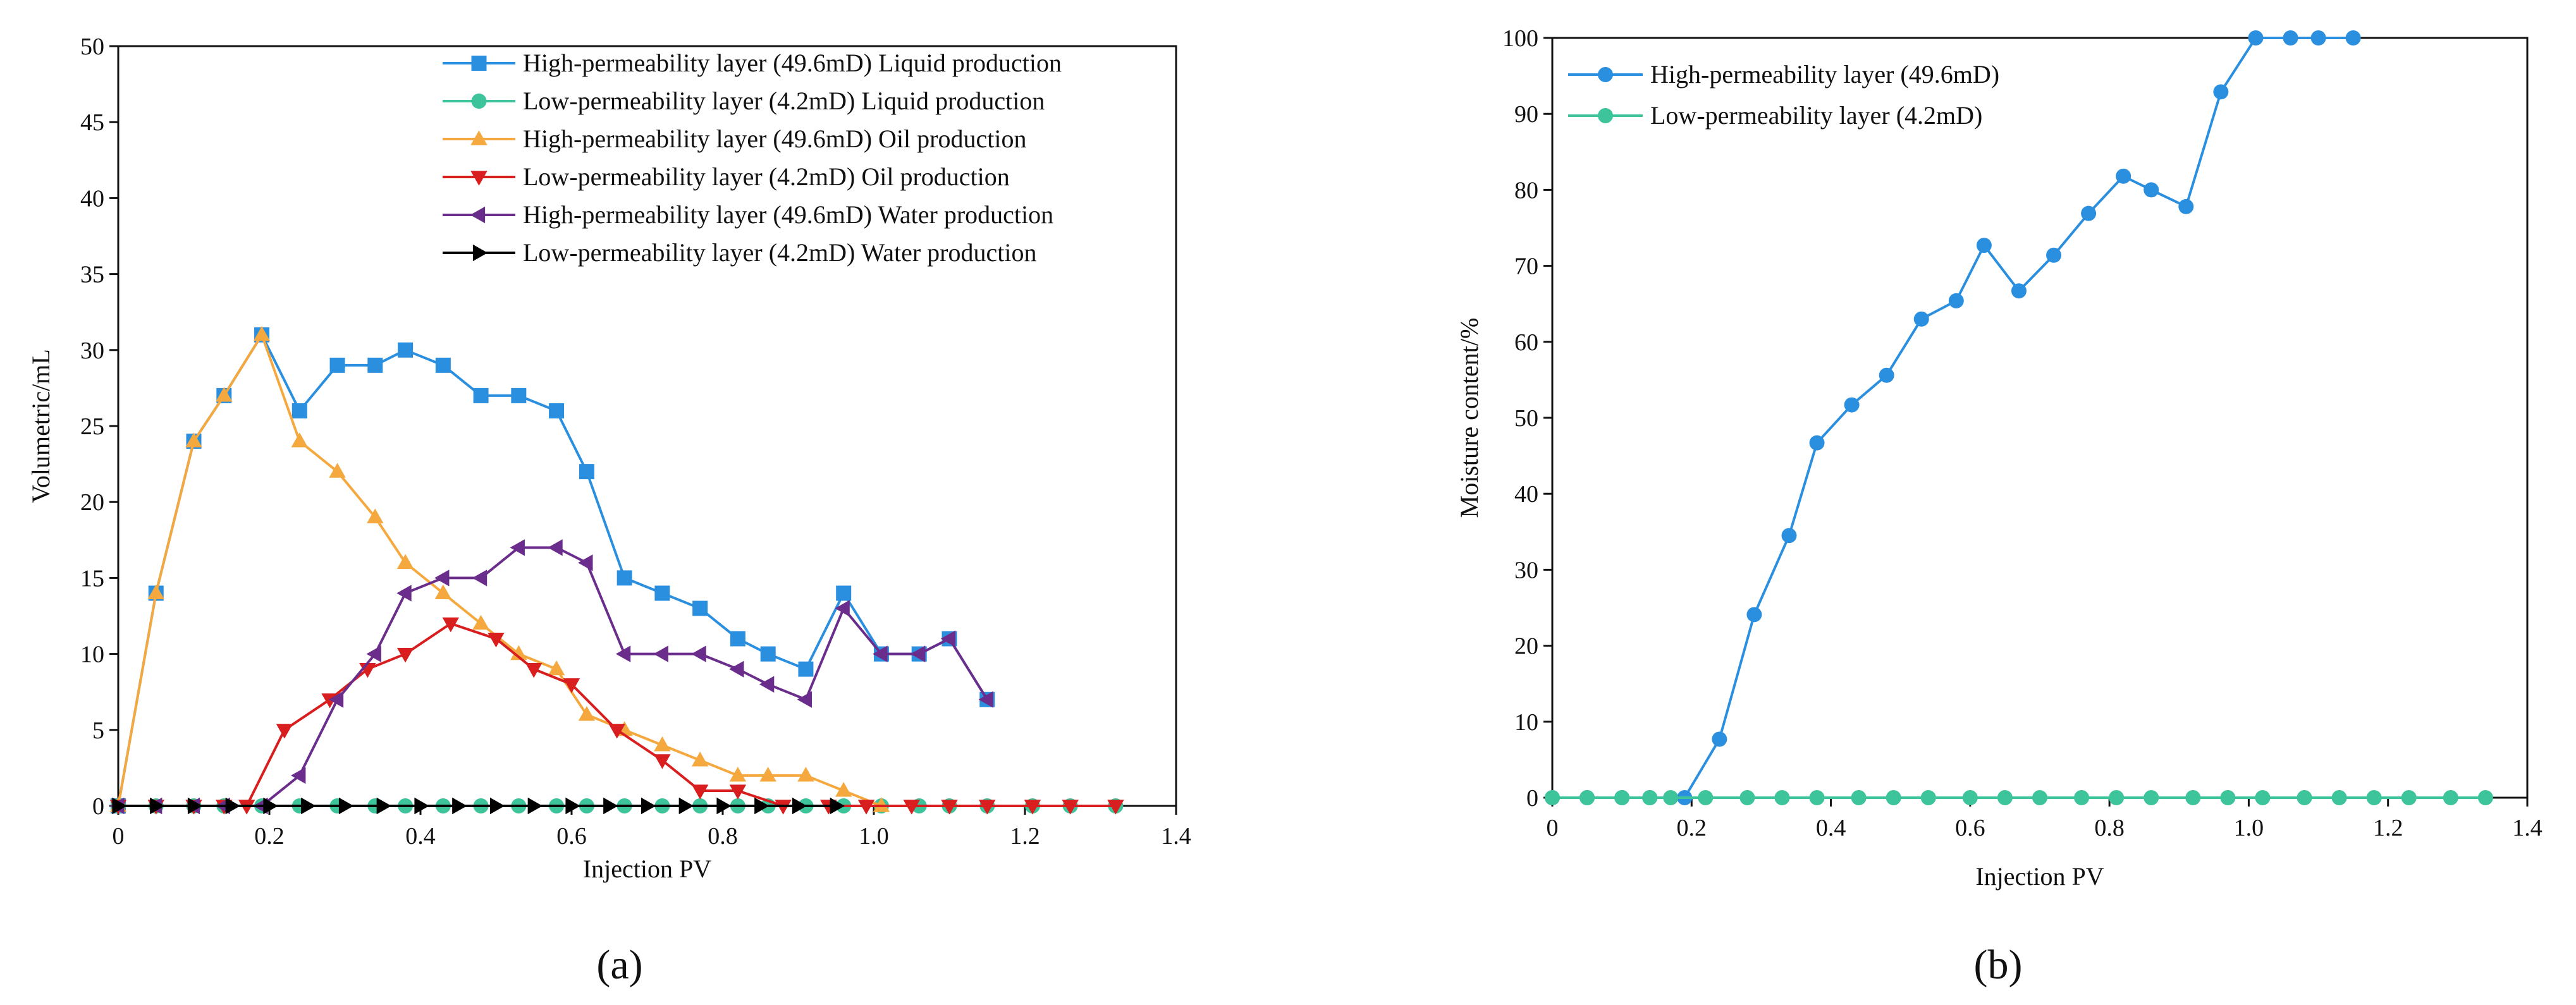 The height and width of the screenshot is (1005, 2576). I want to click on legend-item: High-permeability layer (49.6mD), so click(1783, 74).